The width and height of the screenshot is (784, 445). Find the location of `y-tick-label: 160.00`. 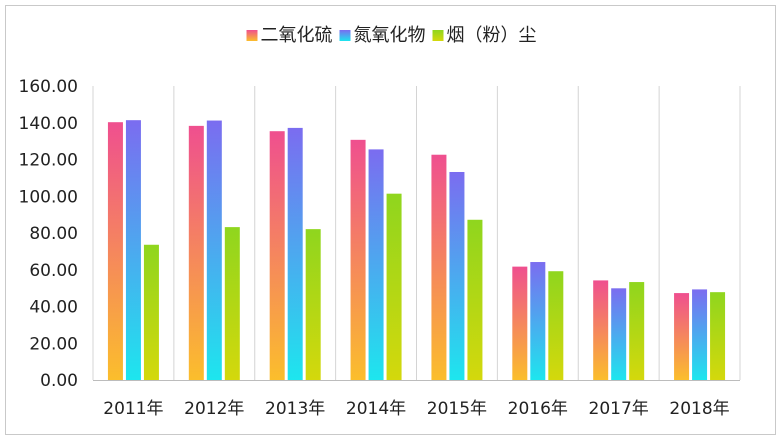

y-tick-label: 160.00 is located at coordinates (48, 87).